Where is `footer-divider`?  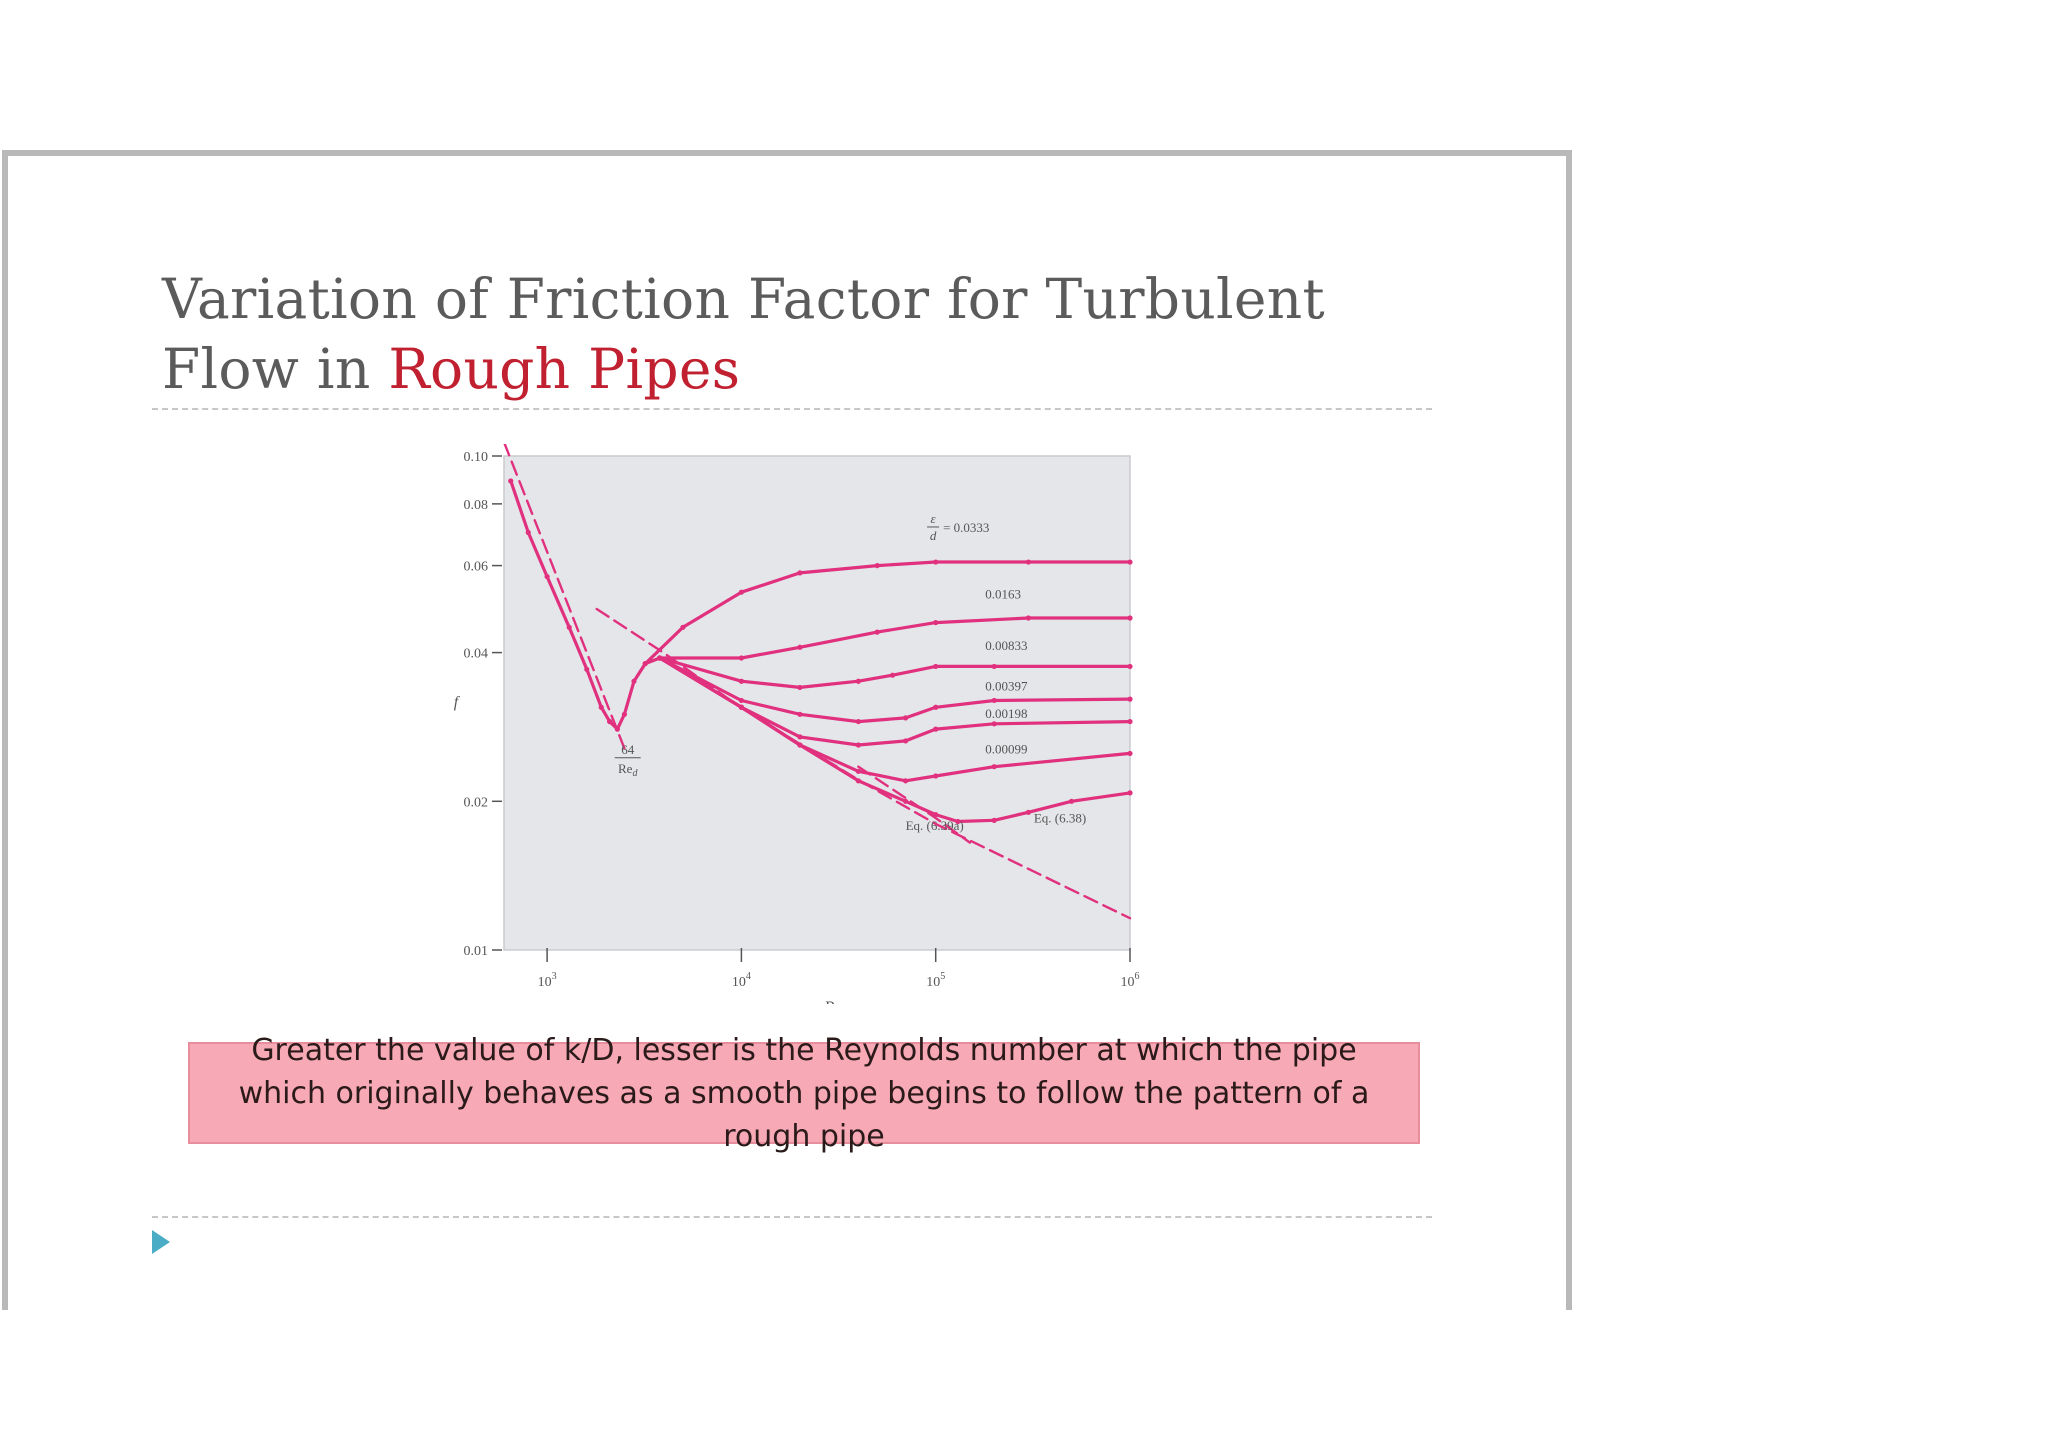 footer-divider is located at coordinates (792, 1217).